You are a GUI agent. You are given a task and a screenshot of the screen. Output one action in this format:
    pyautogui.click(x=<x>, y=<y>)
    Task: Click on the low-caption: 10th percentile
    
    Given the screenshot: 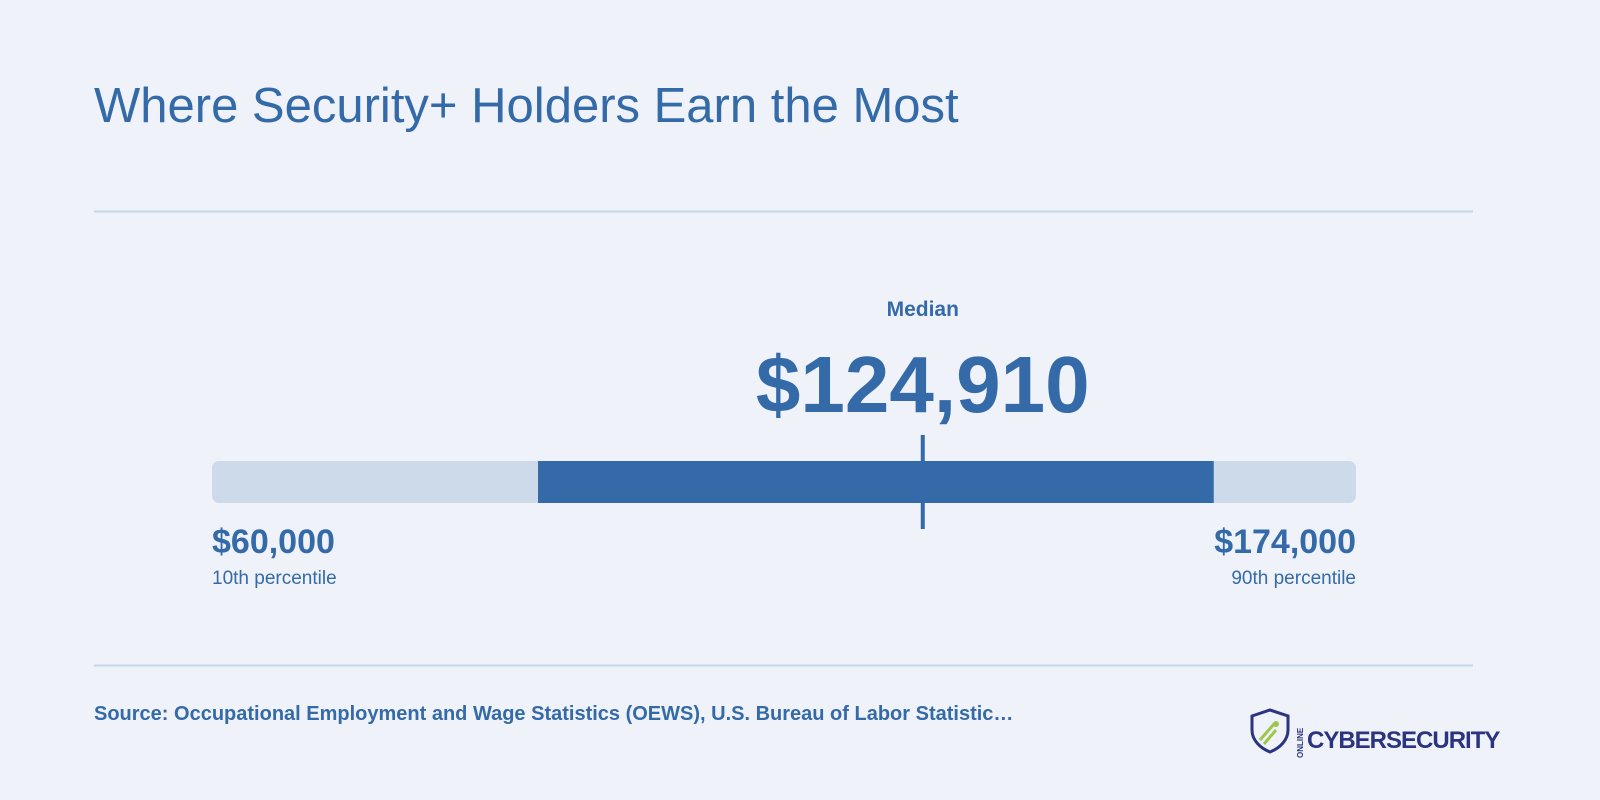 What is the action you would take?
    pyautogui.click(x=274, y=578)
    